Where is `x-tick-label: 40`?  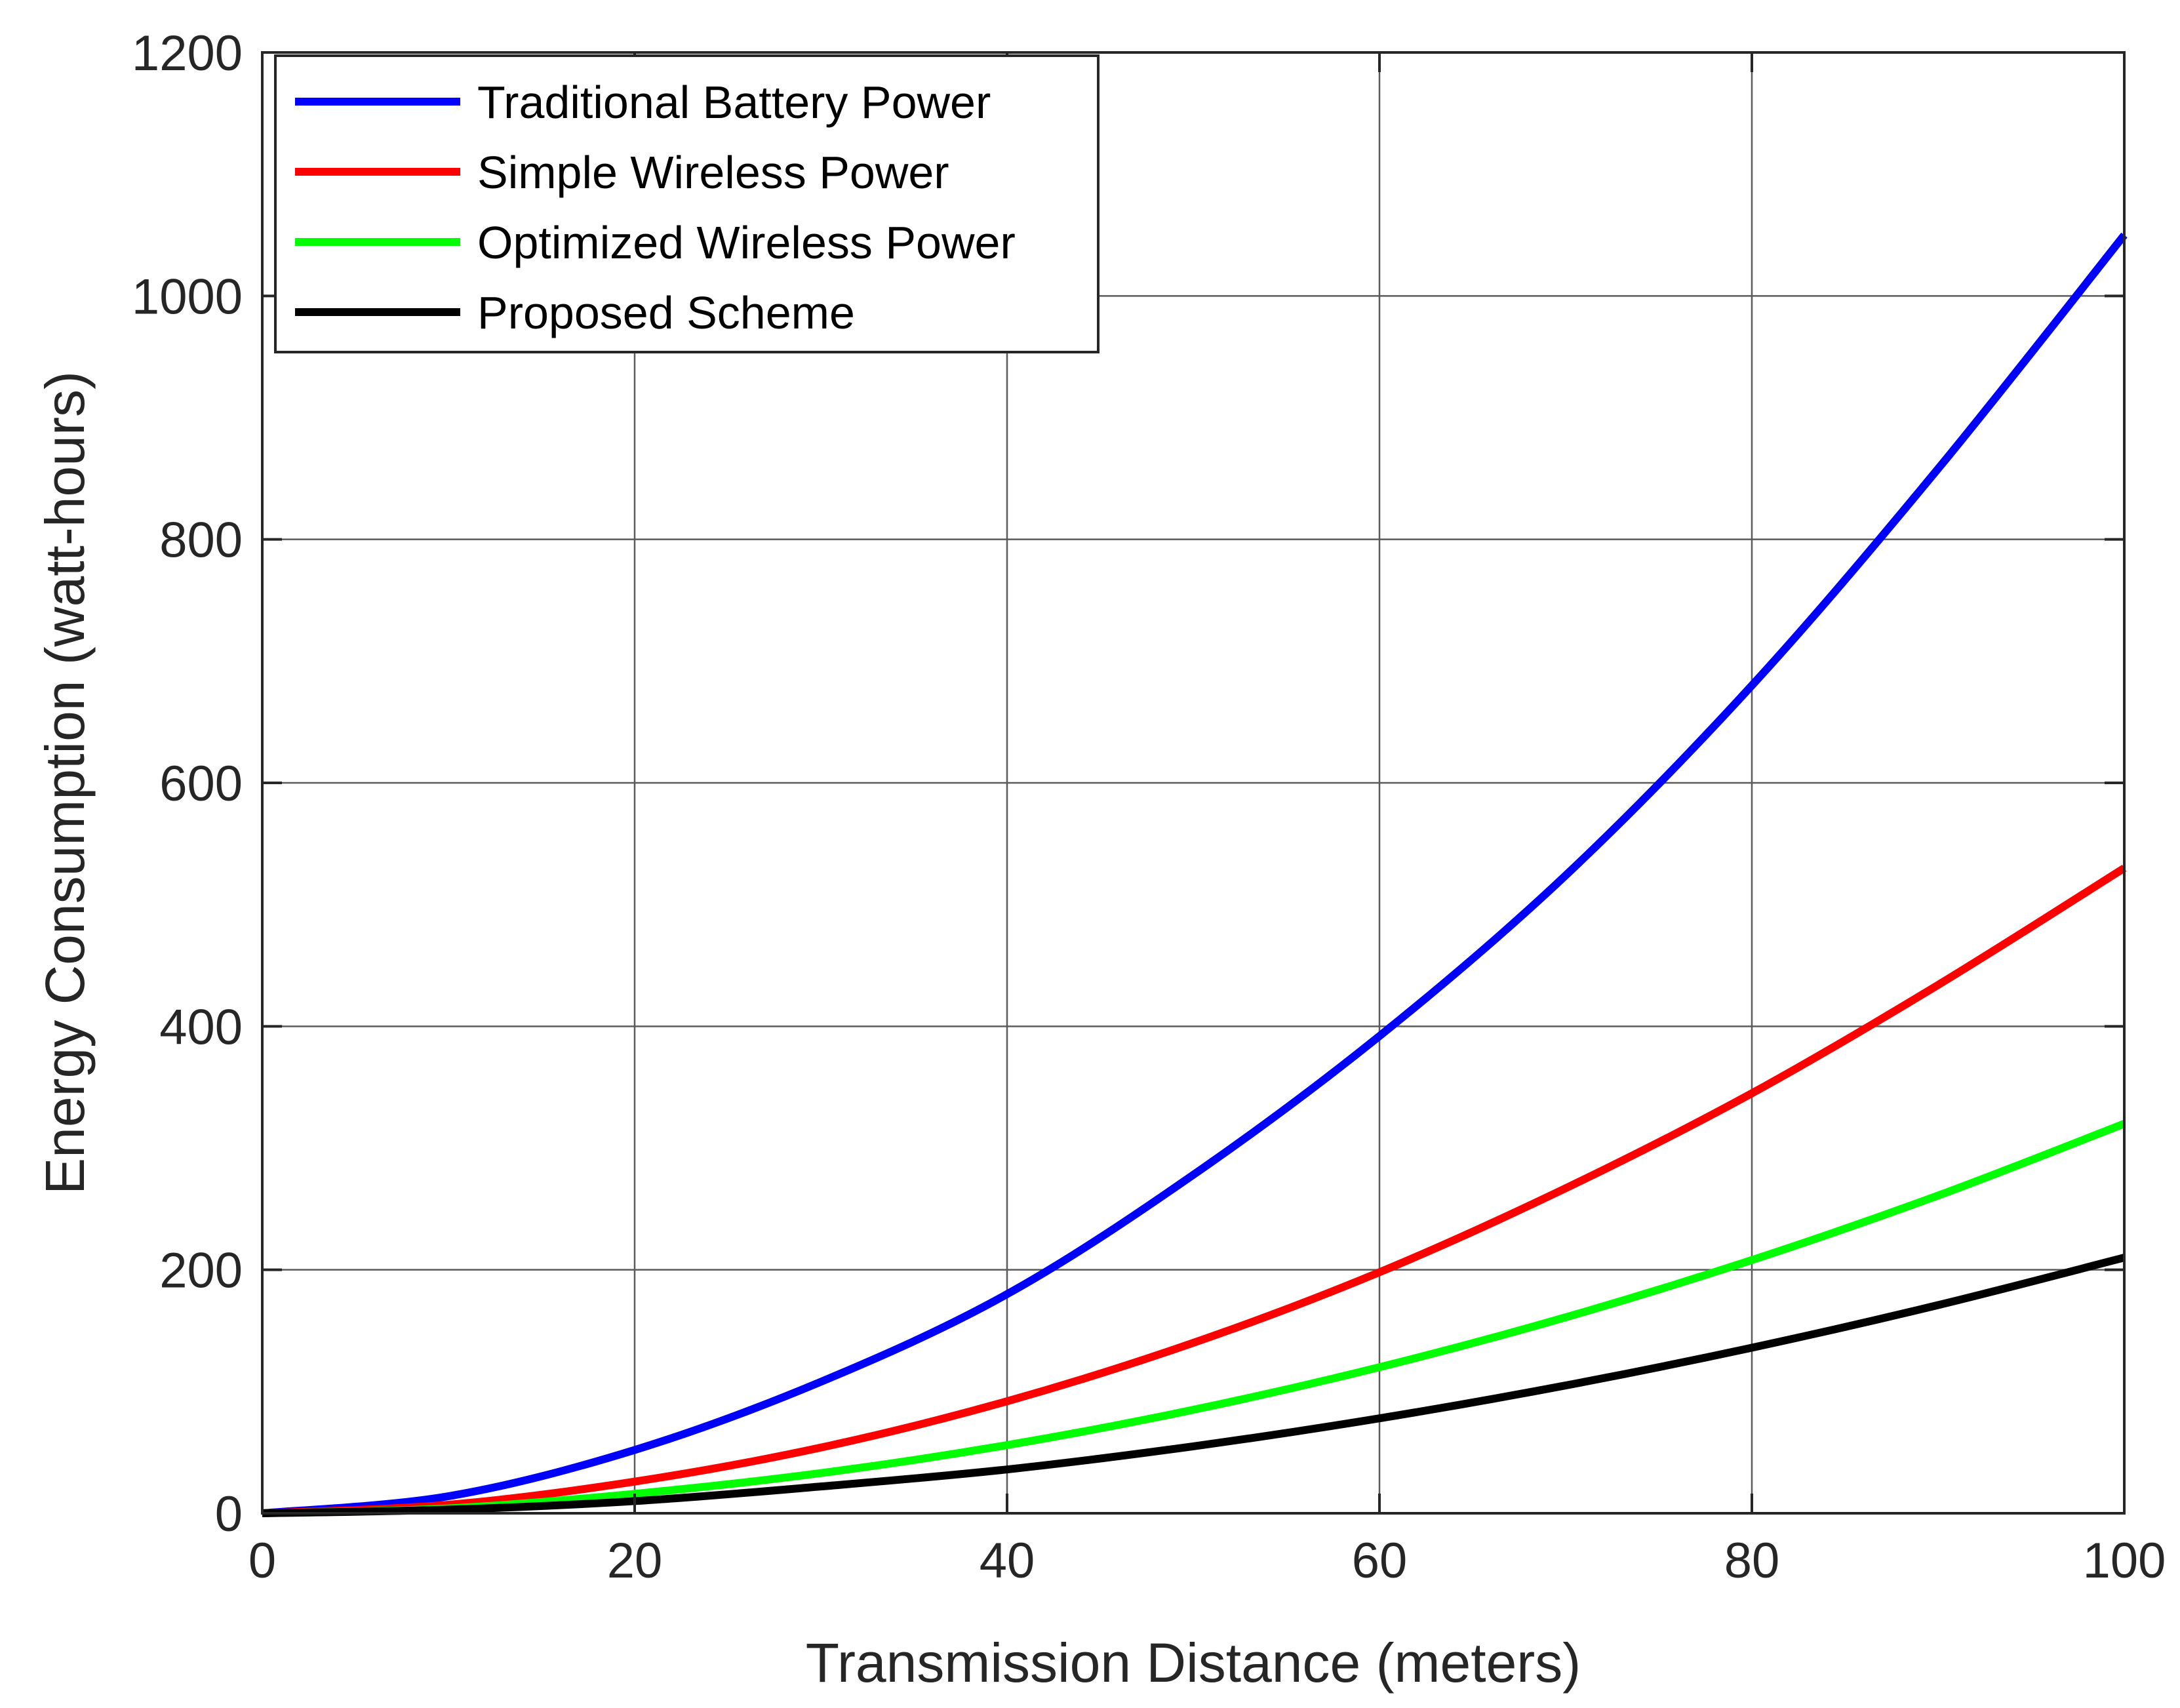
x-tick-label: 40 is located at coordinates (1007, 1561).